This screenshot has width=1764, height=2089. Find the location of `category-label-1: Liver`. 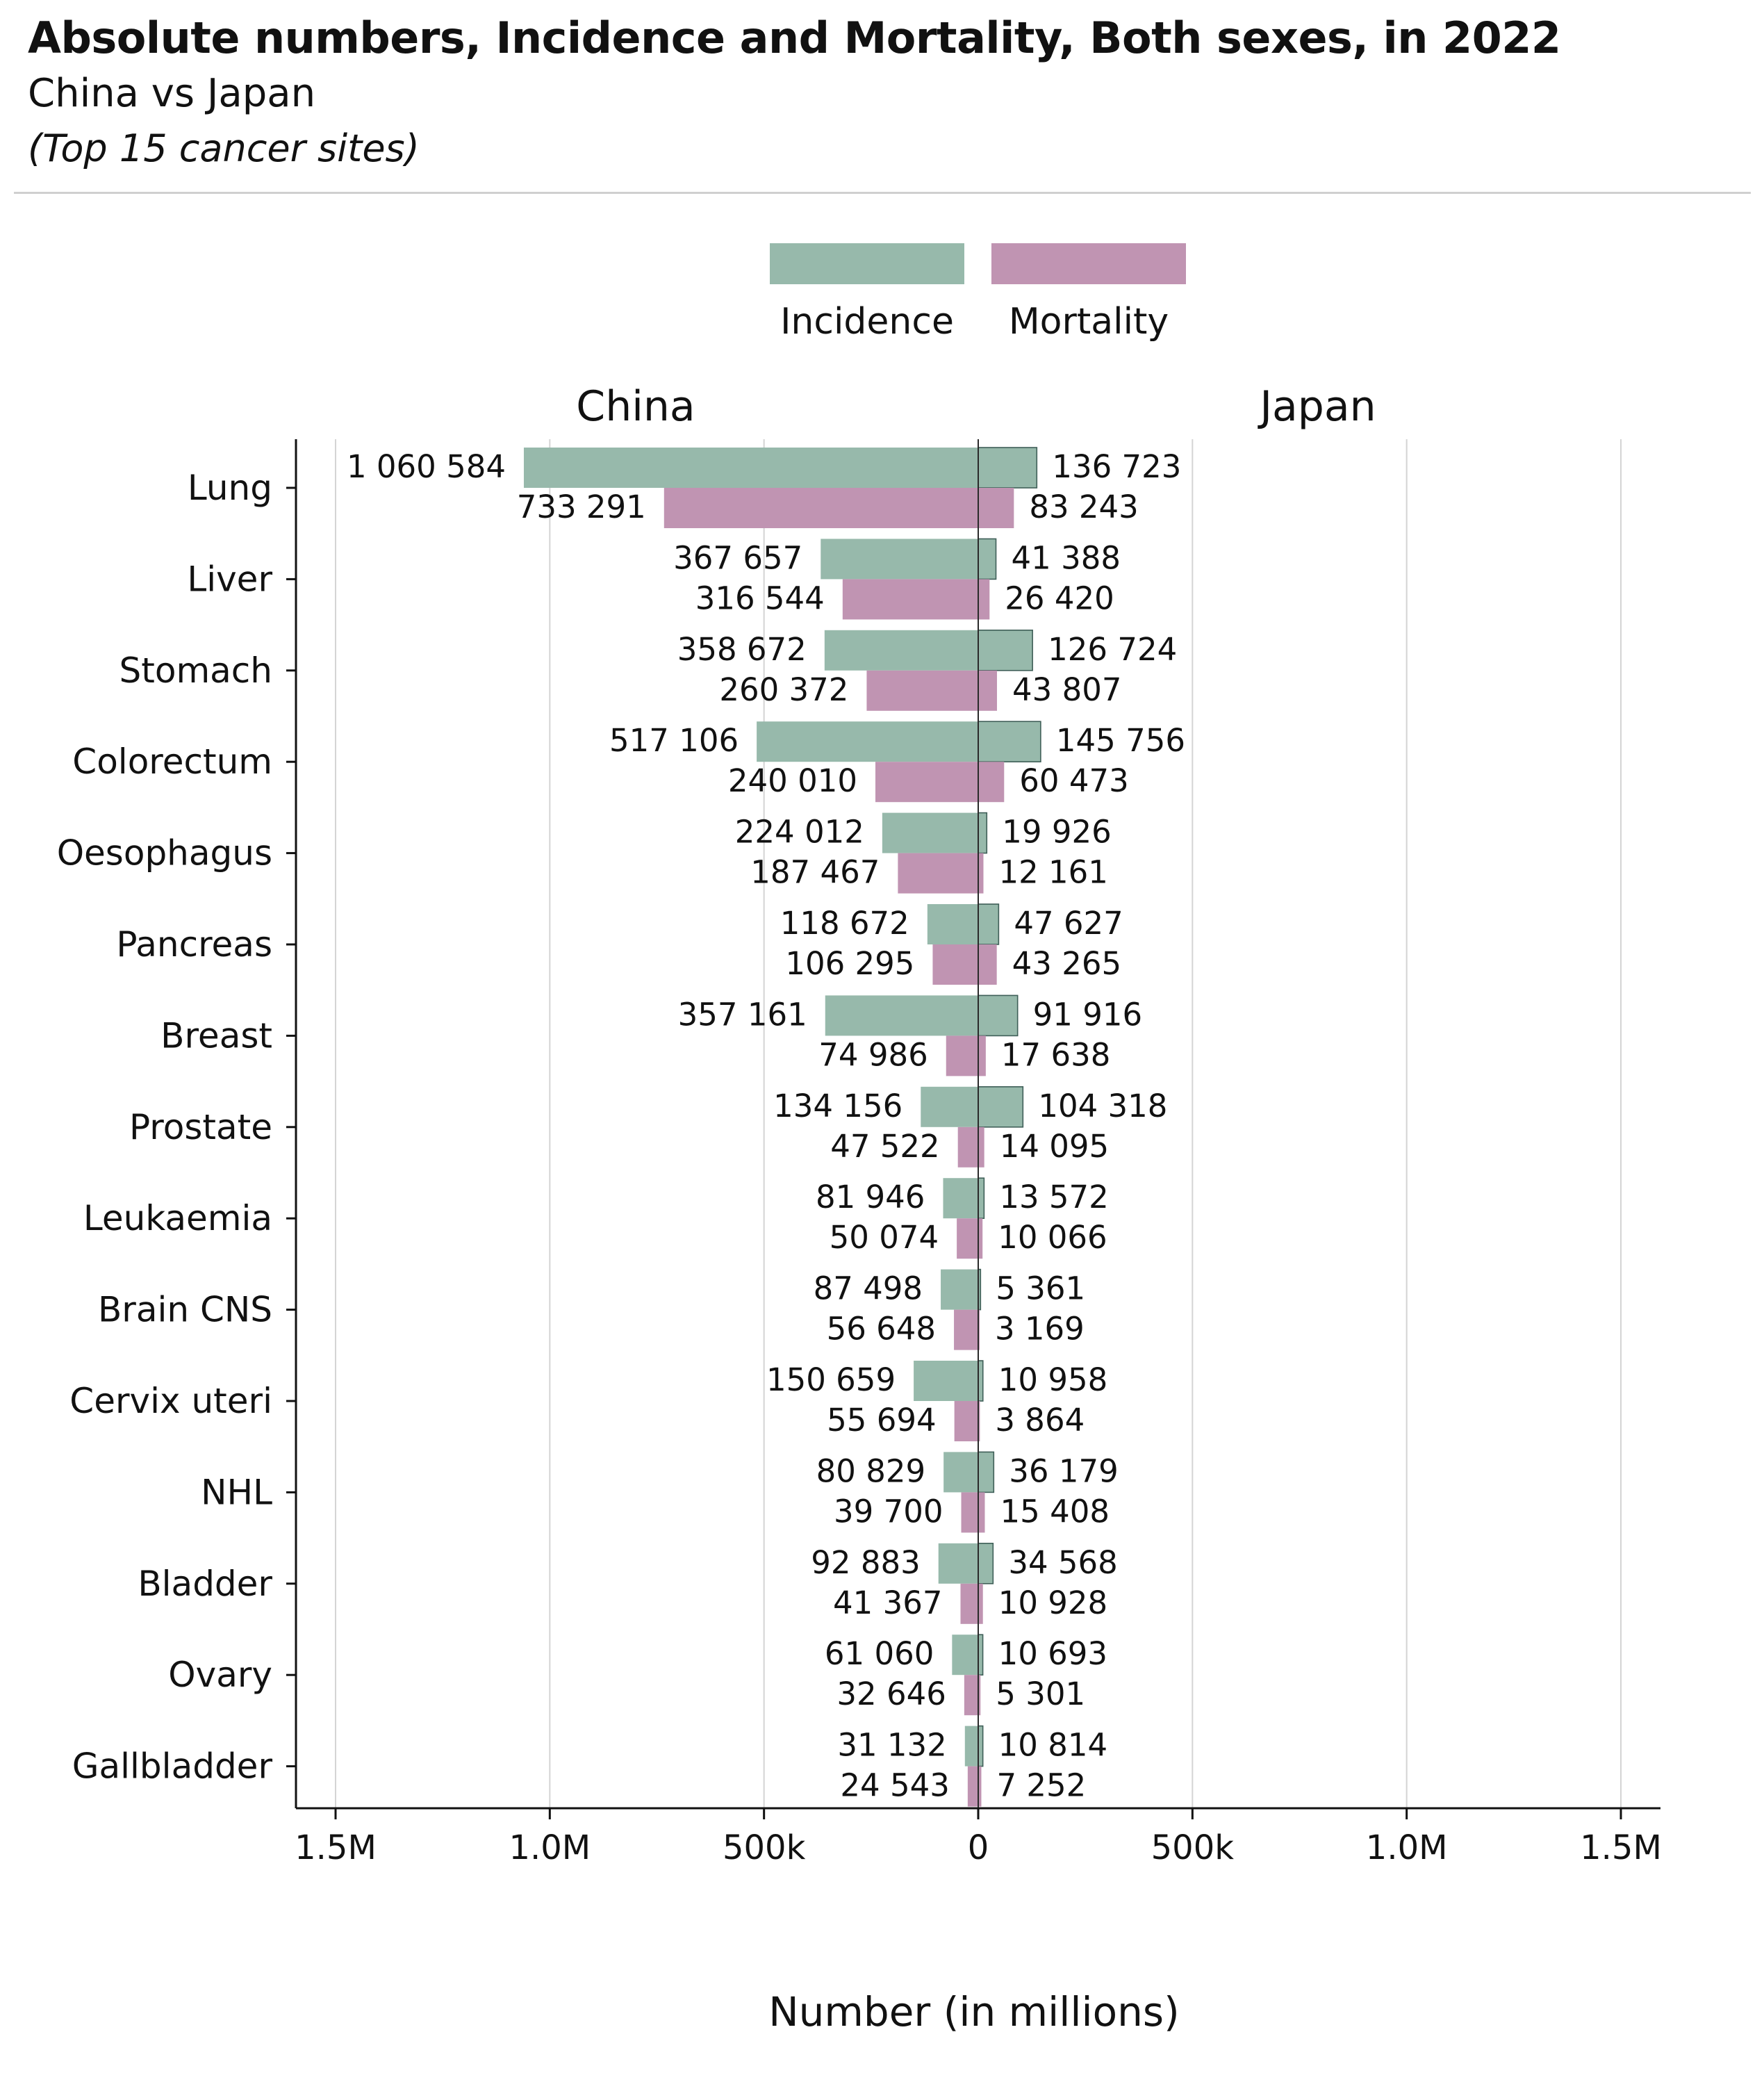

category-label-1: Liver is located at coordinates (229, 579).